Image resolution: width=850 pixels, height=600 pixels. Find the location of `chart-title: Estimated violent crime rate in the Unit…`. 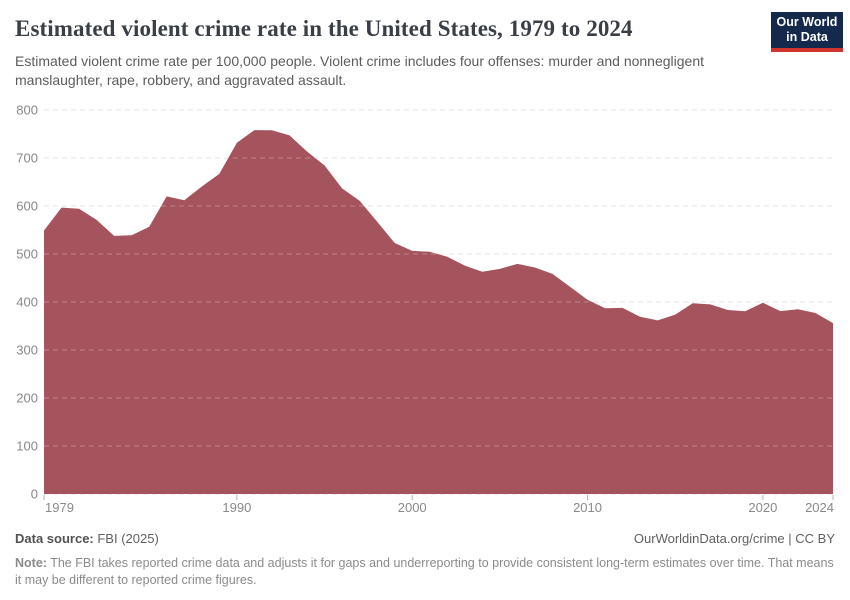

chart-title: Estimated violent crime rate in the Unit… is located at coordinates (324, 28).